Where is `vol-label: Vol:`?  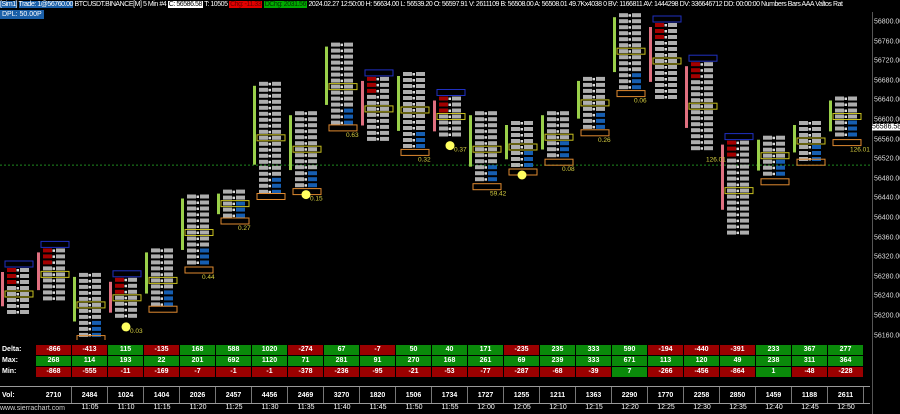 vol-label: Vol: is located at coordinates (8, 395).